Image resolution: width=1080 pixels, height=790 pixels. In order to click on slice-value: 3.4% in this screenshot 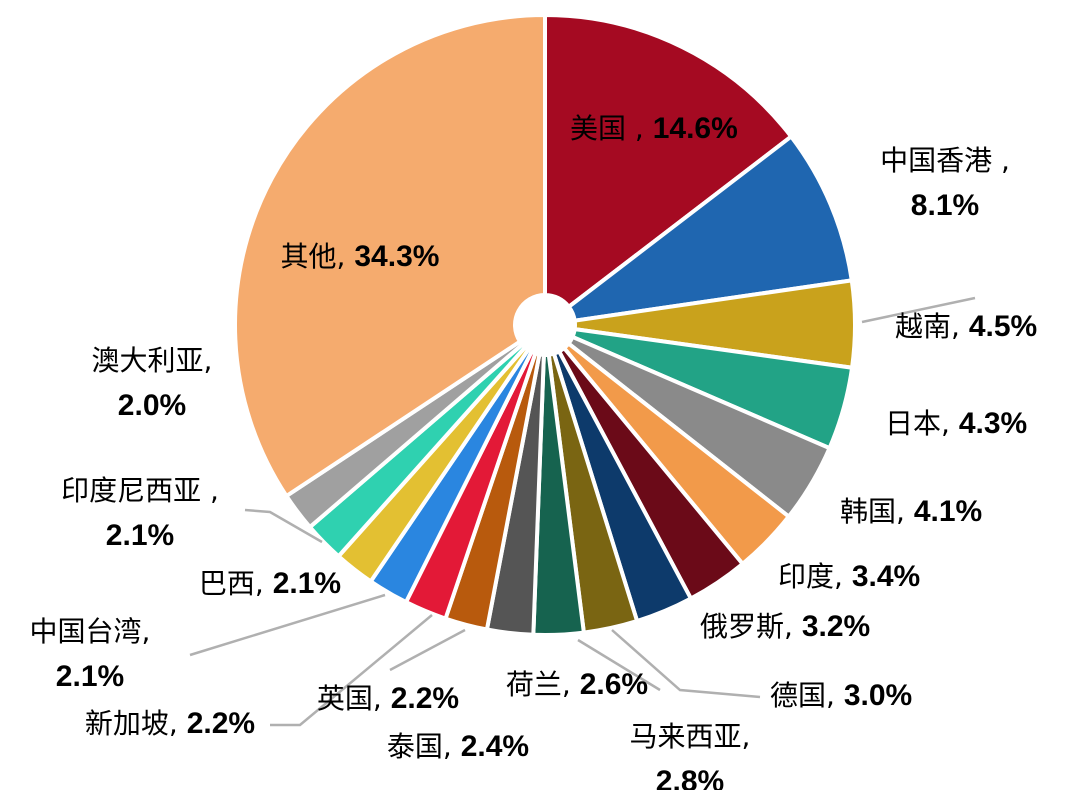, I will do `click(886, 576)`.